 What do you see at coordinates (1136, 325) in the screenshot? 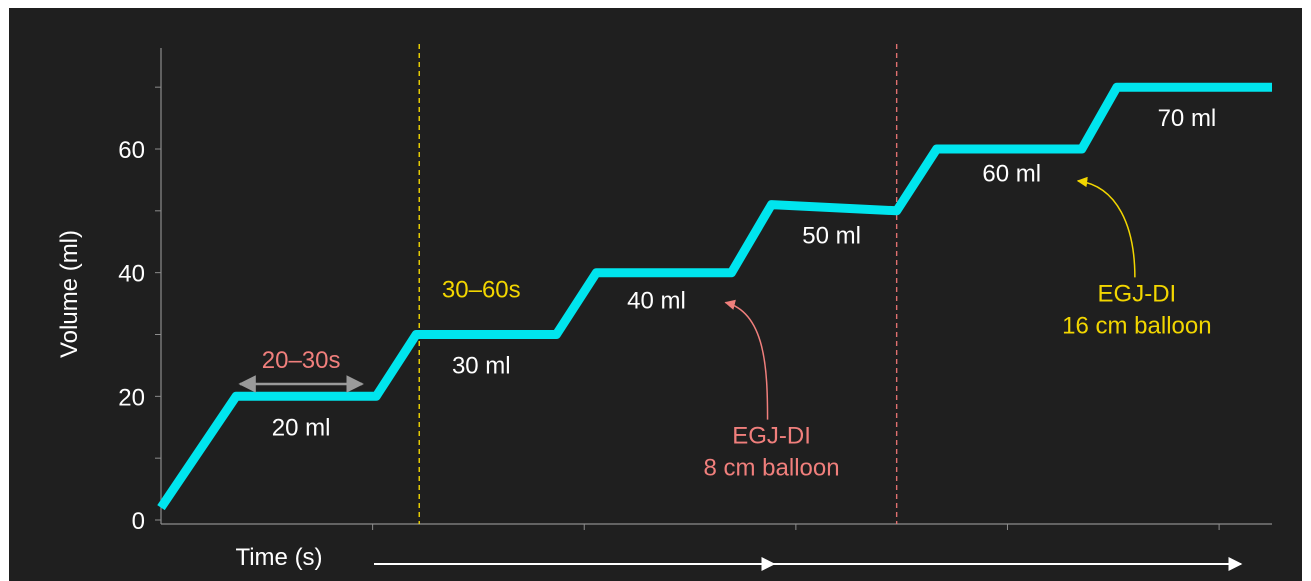
I see `egj-di-16-line2: 16 cm balloon` at bounding box center [1136, 325].